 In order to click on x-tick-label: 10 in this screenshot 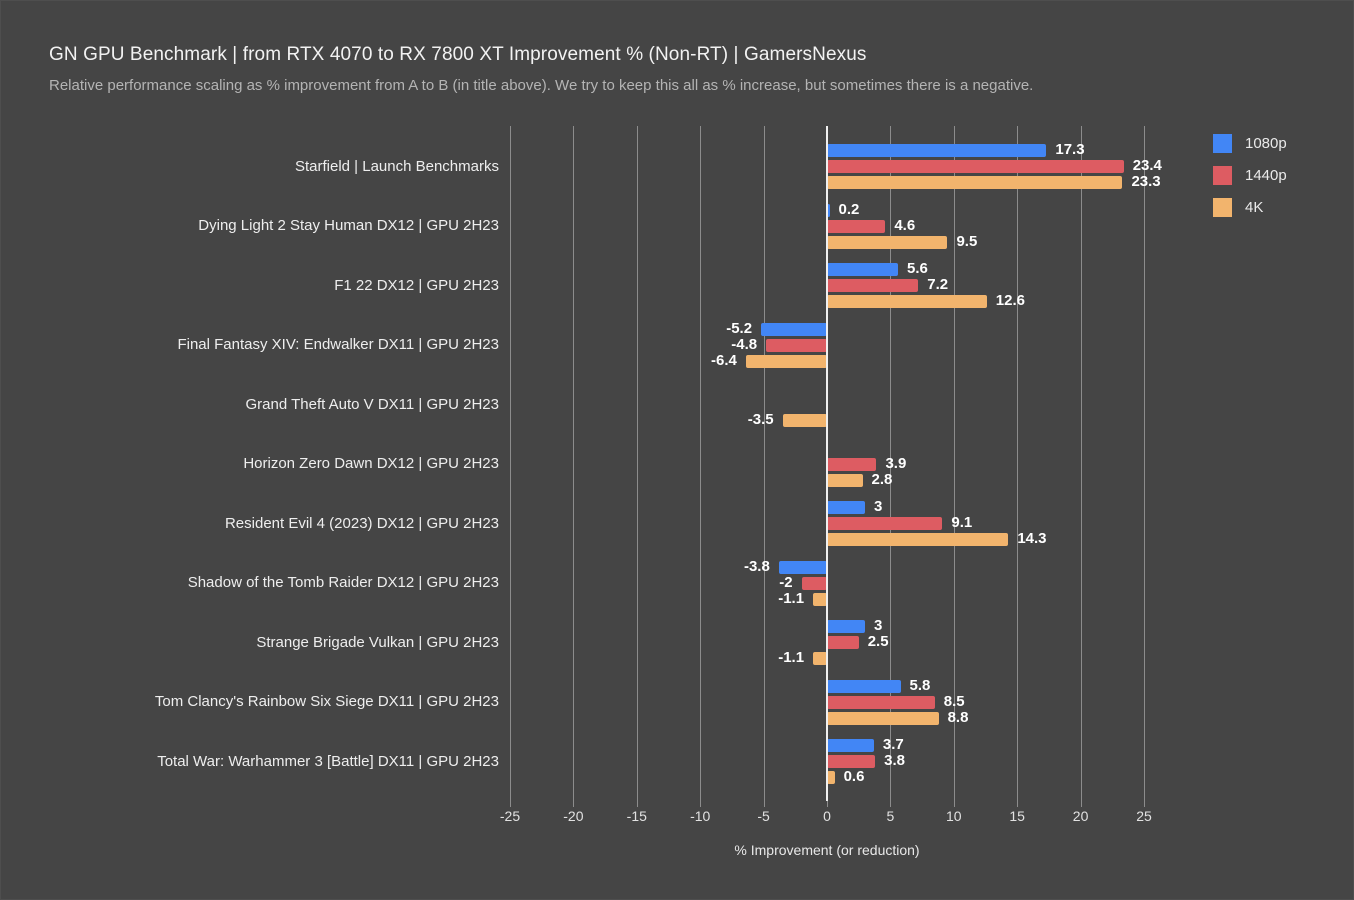, I will do `click(954, 816)`.